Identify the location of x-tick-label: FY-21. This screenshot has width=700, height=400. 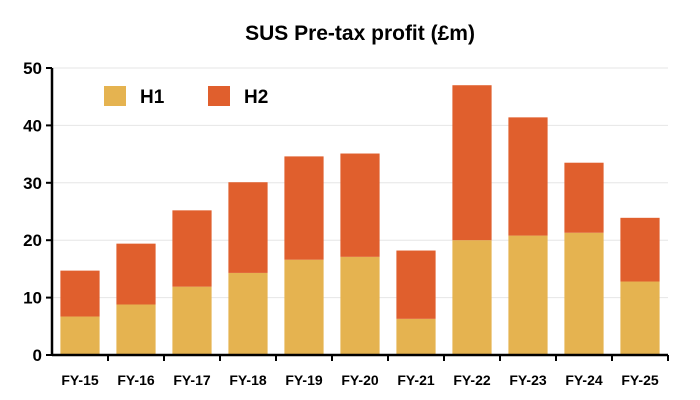
(416, 380).